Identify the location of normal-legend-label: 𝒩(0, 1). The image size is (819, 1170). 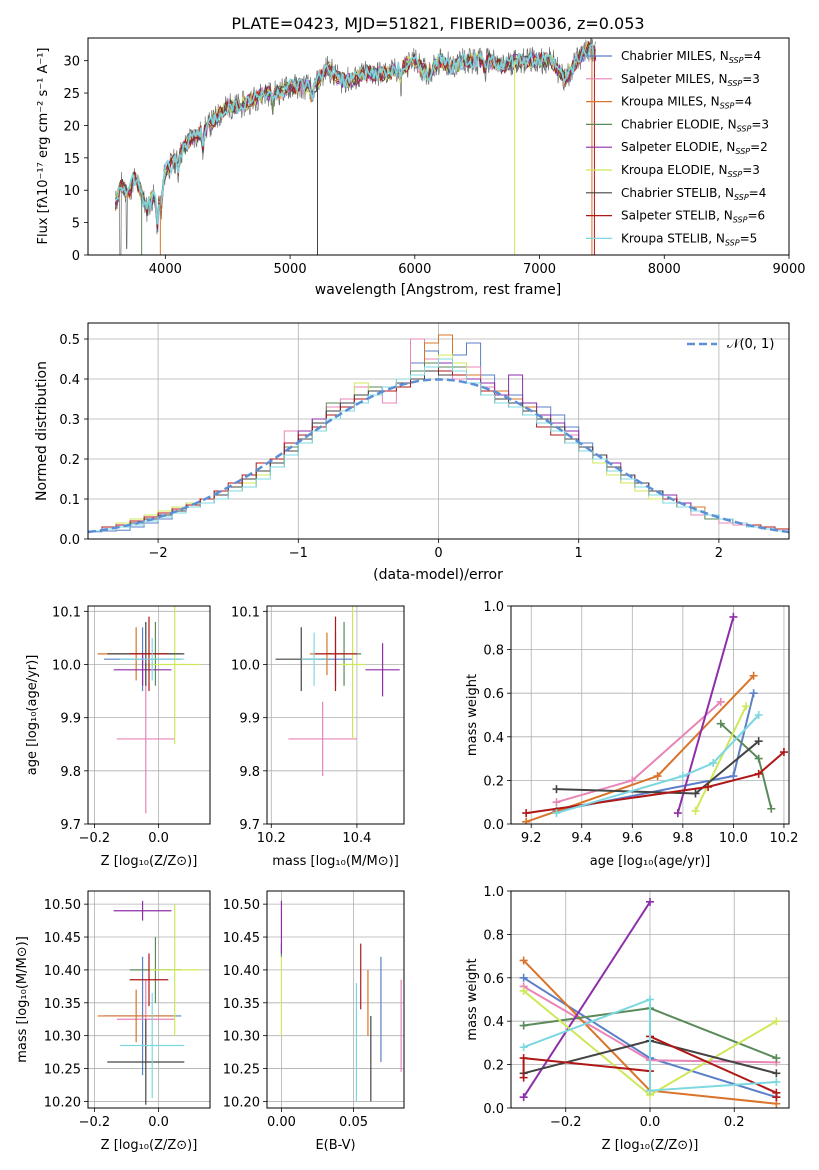
(750, 344).